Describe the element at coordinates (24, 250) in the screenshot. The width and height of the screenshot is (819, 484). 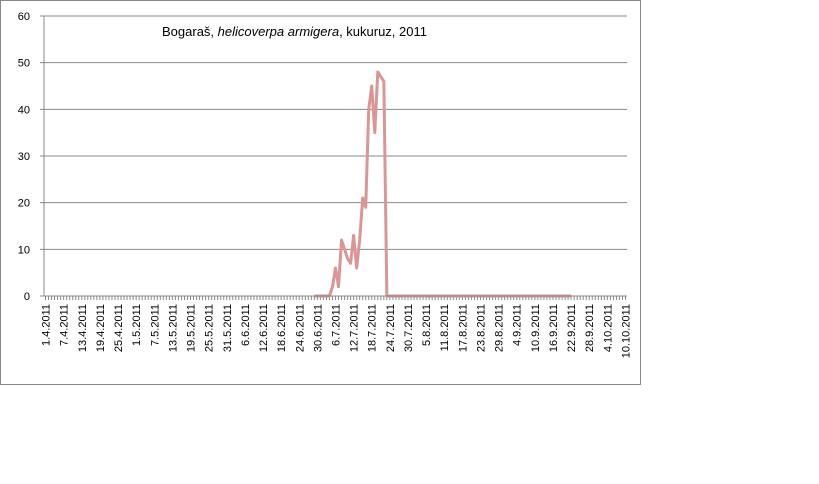
I see `y-tick-label: 10` at that location.